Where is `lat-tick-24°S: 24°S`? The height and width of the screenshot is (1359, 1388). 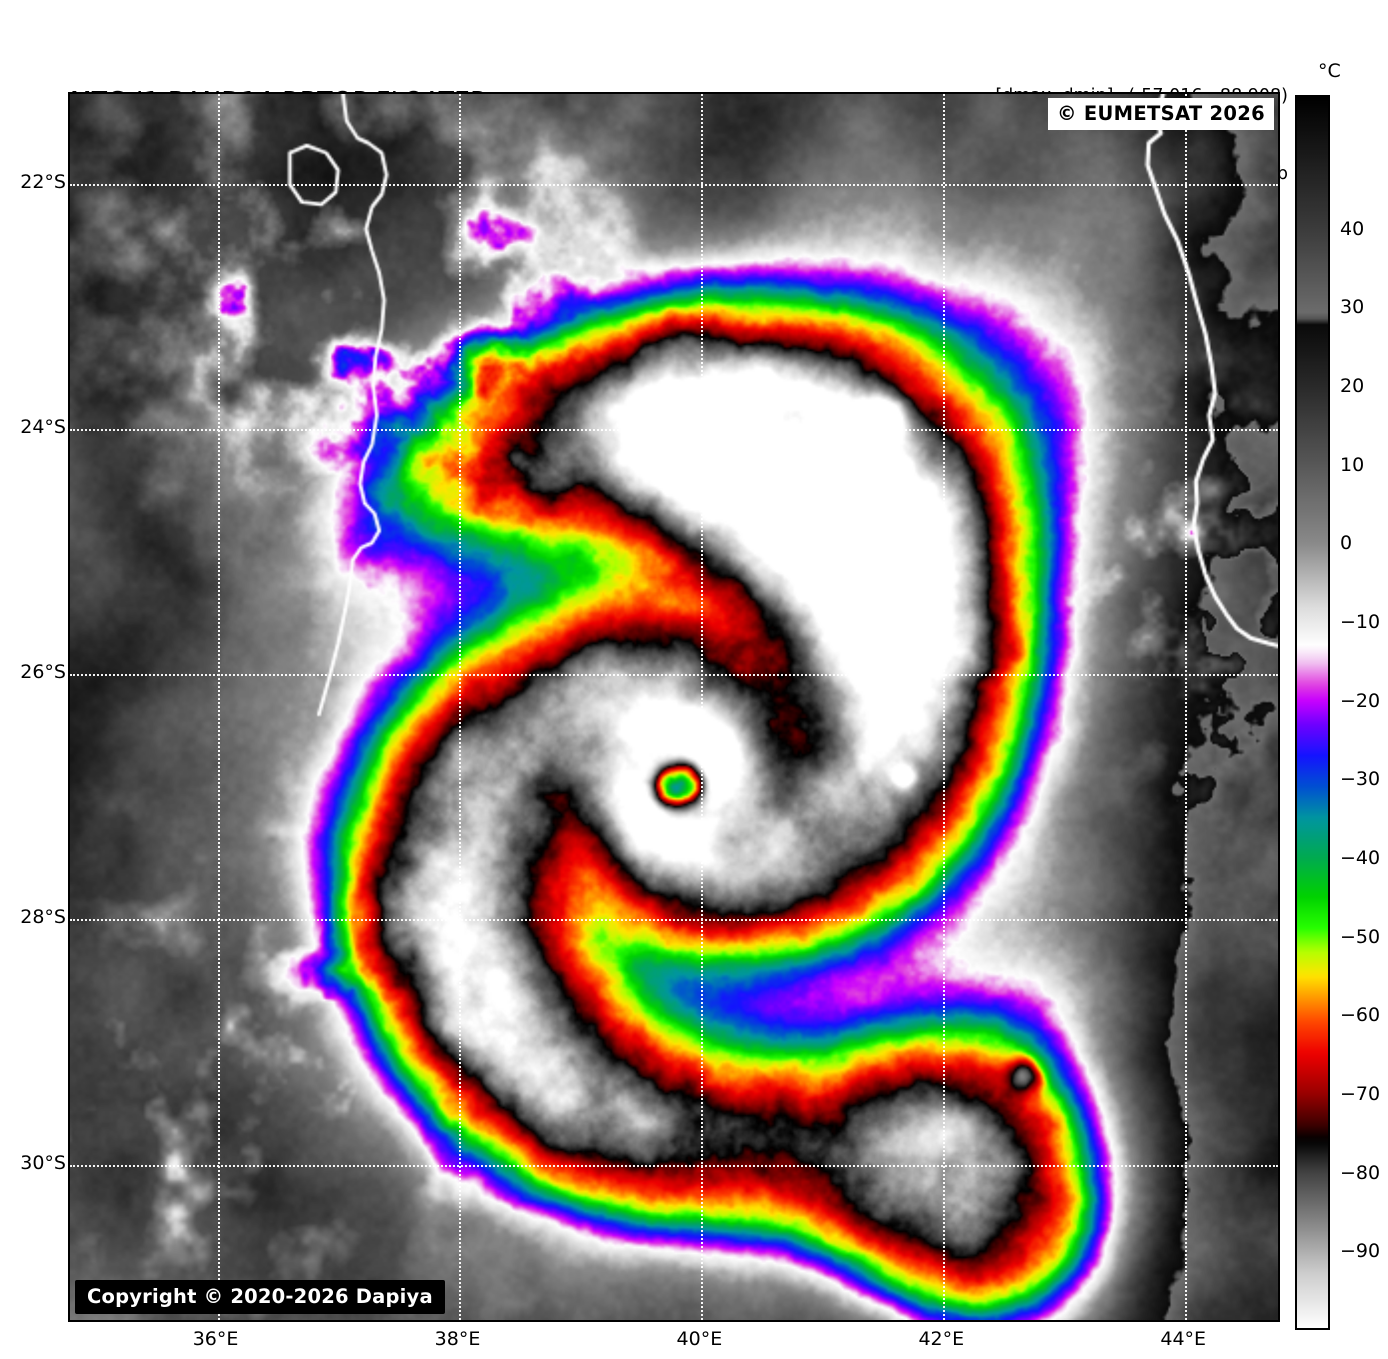
lat-tick-24°S: 24°S is located at coordinates (43, 426).